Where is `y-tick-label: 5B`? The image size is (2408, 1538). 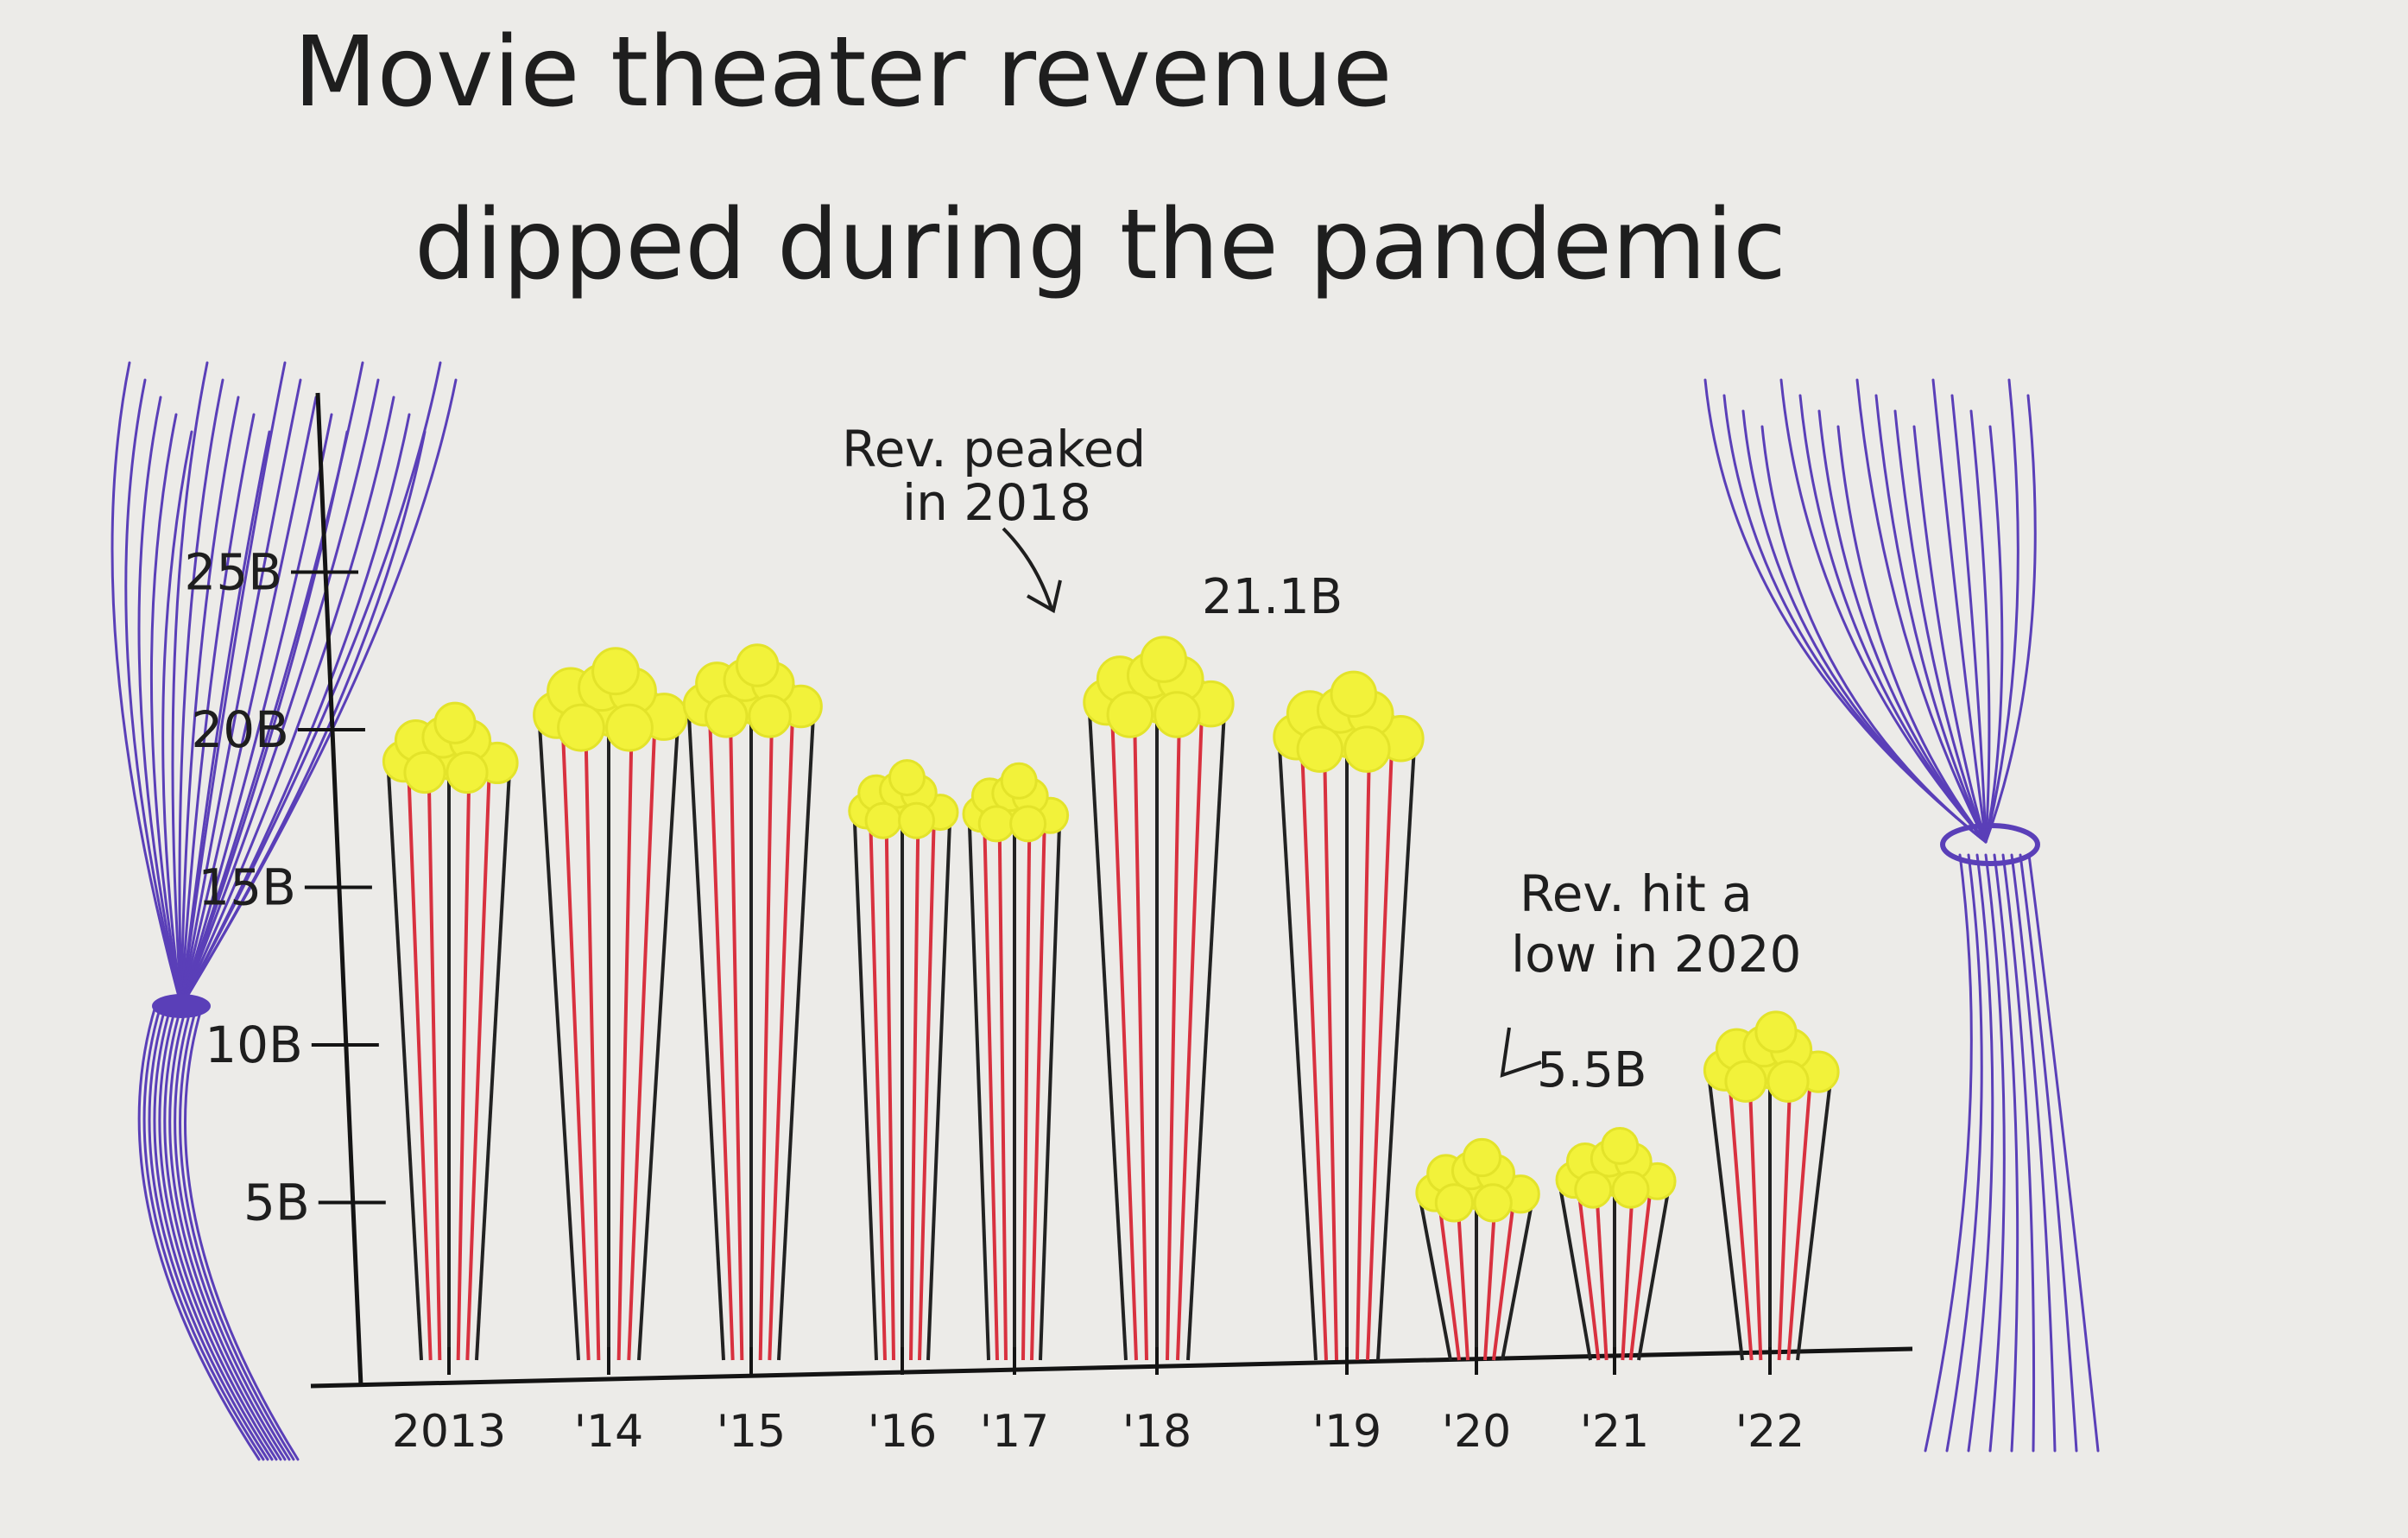 y-tick-label: 5B is located at coordinates (276, 1203).